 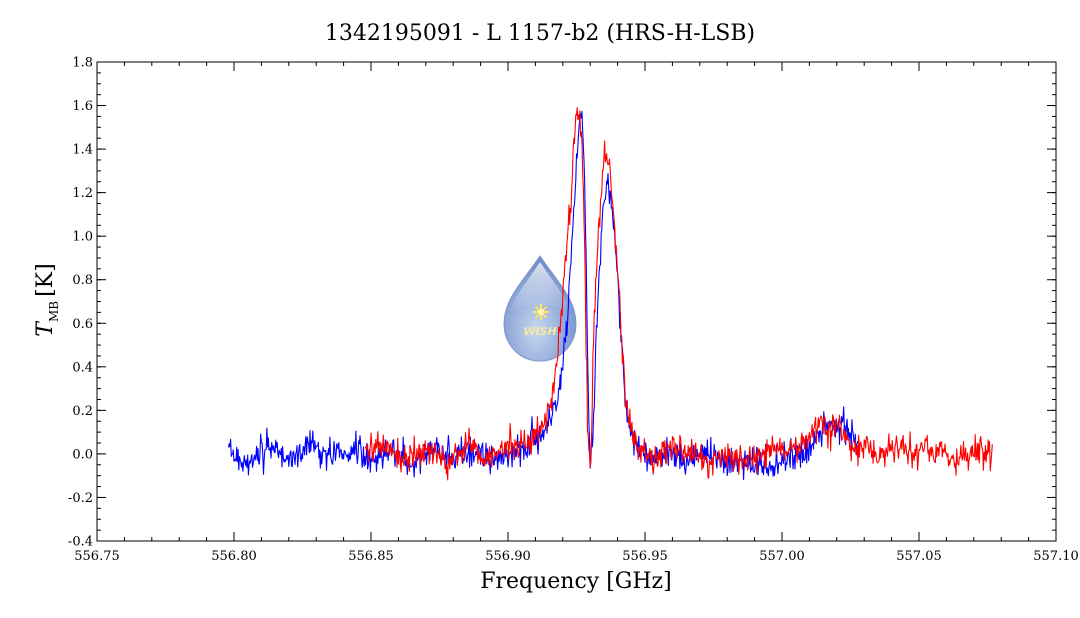 What do you see at coordinates (82, 106) in the screenshot?
I see `y-tick-label: 1.6` at bounding box center [82, 106].